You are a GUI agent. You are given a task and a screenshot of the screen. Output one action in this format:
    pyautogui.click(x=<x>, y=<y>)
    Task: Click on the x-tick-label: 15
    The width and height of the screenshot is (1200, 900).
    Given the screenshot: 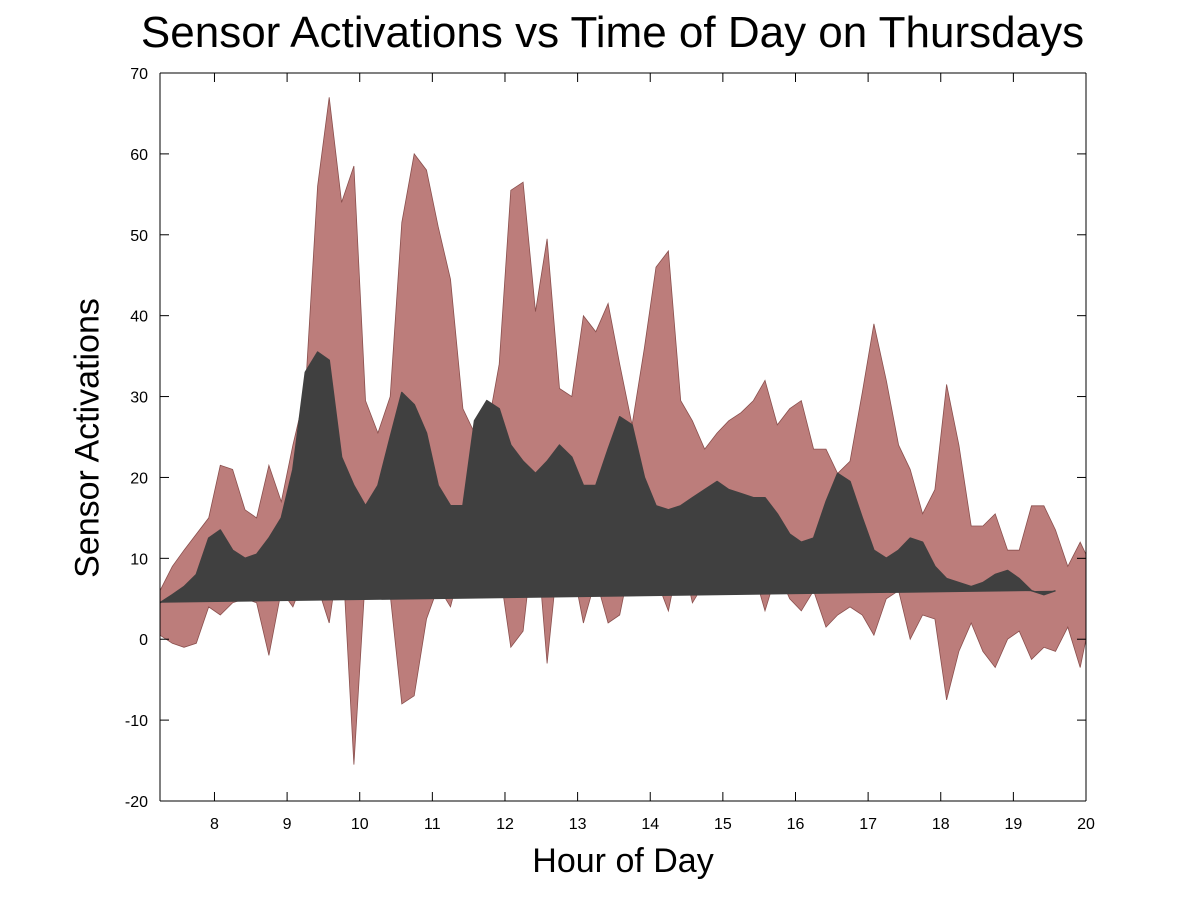 What is the action you would take?
    pyautogui.click(x=723, y=824)
    